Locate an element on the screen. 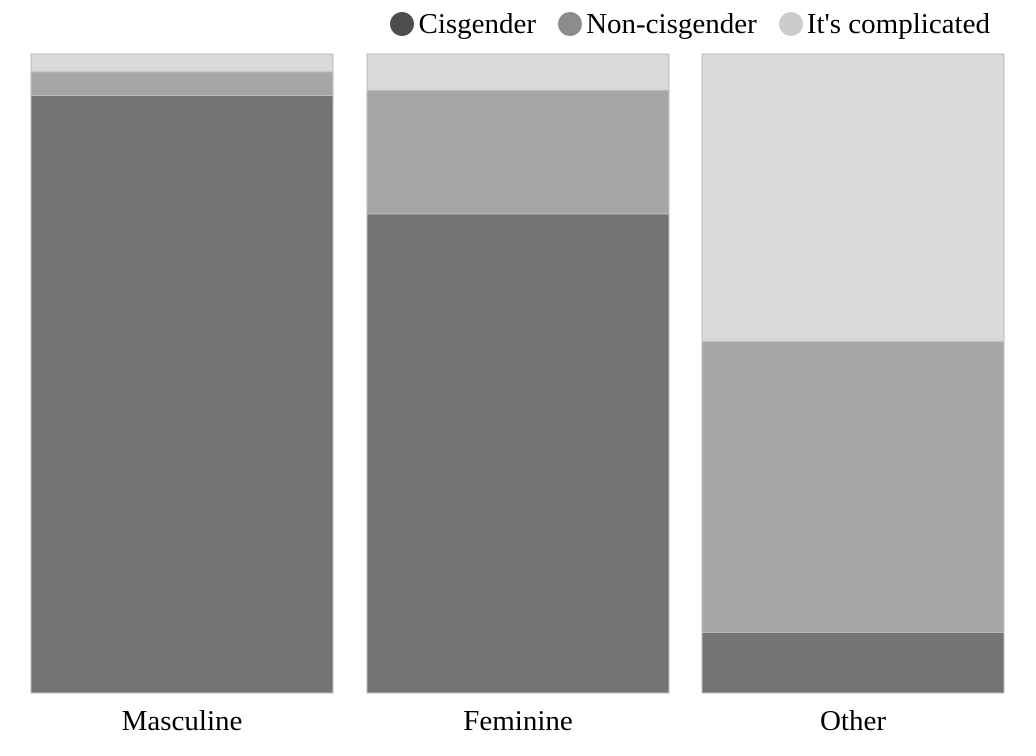 The image size is (1036, 756). bar-other-non-cisgender is located at coordinates (853, 487).